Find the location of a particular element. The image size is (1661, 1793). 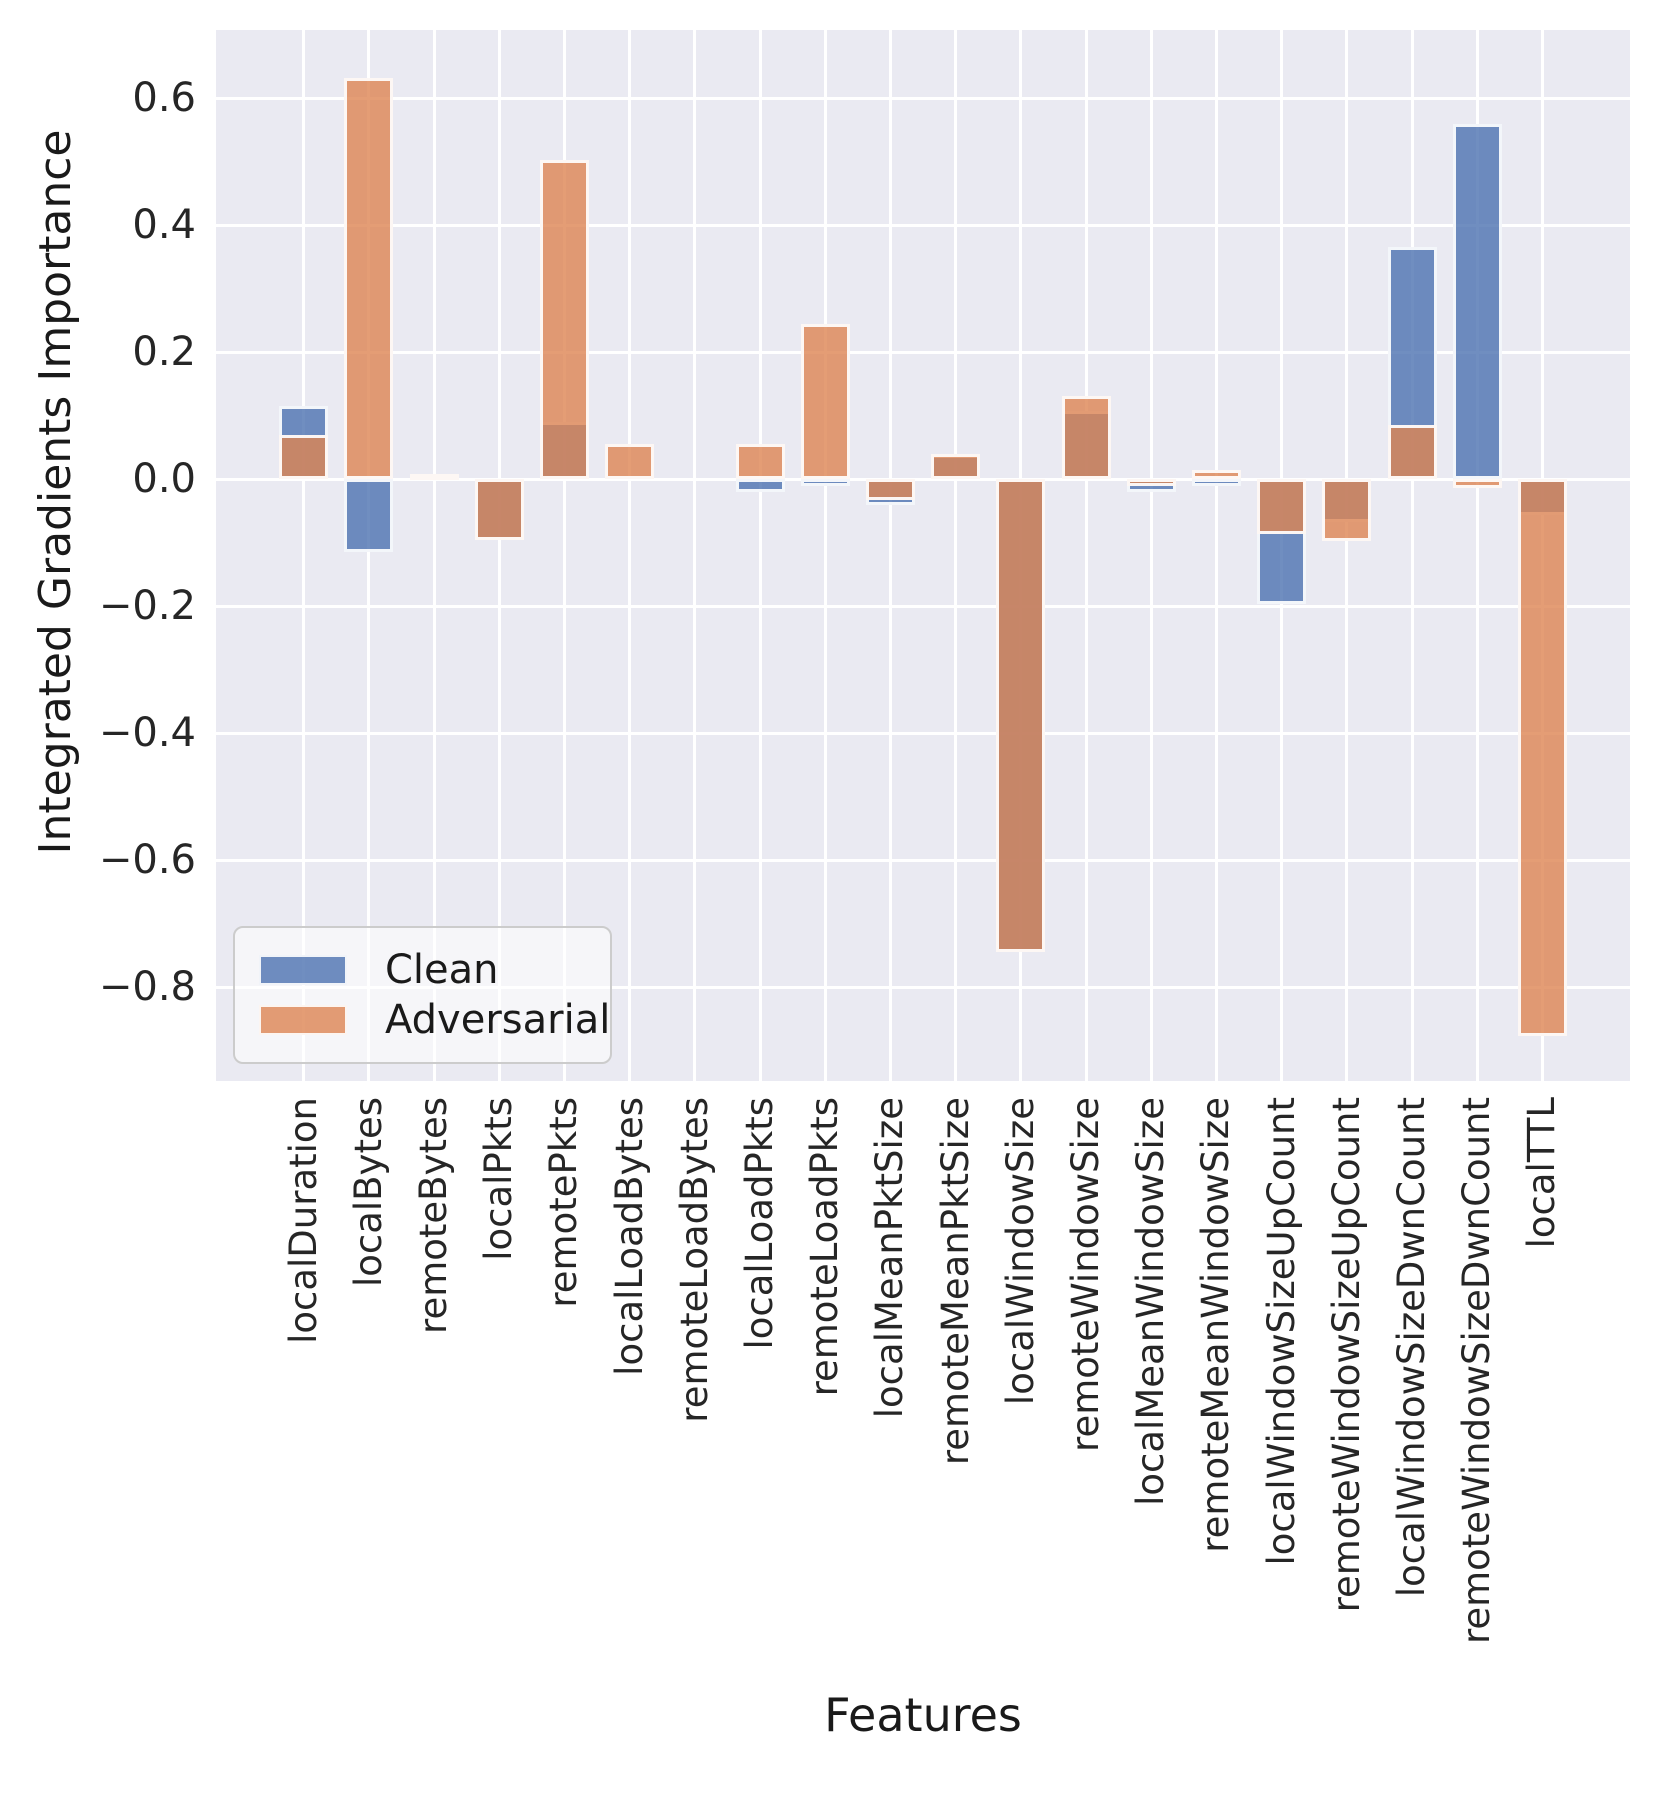

x-tick-label-localTTL: localTTL is located at coordinates (1542, 1173).